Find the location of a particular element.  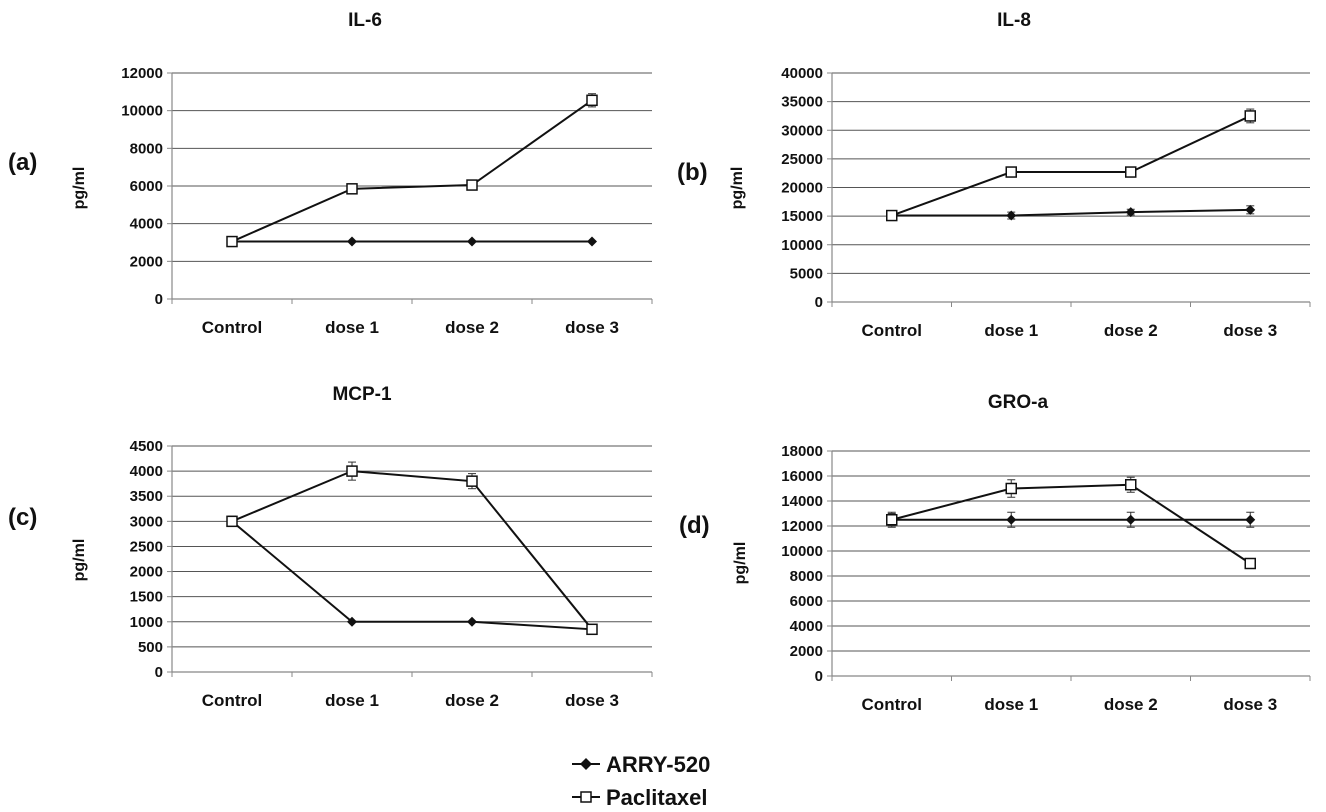

legend-label-paclitaxel: Paclitaxel is located at coordinates (657, 797).